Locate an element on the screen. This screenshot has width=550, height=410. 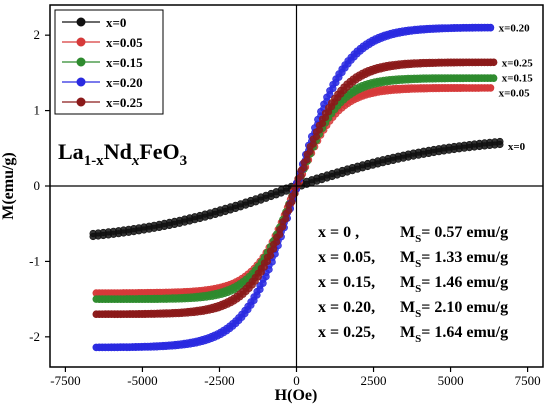
x-tick-label: 5000 is located at coordinates (451, 380).